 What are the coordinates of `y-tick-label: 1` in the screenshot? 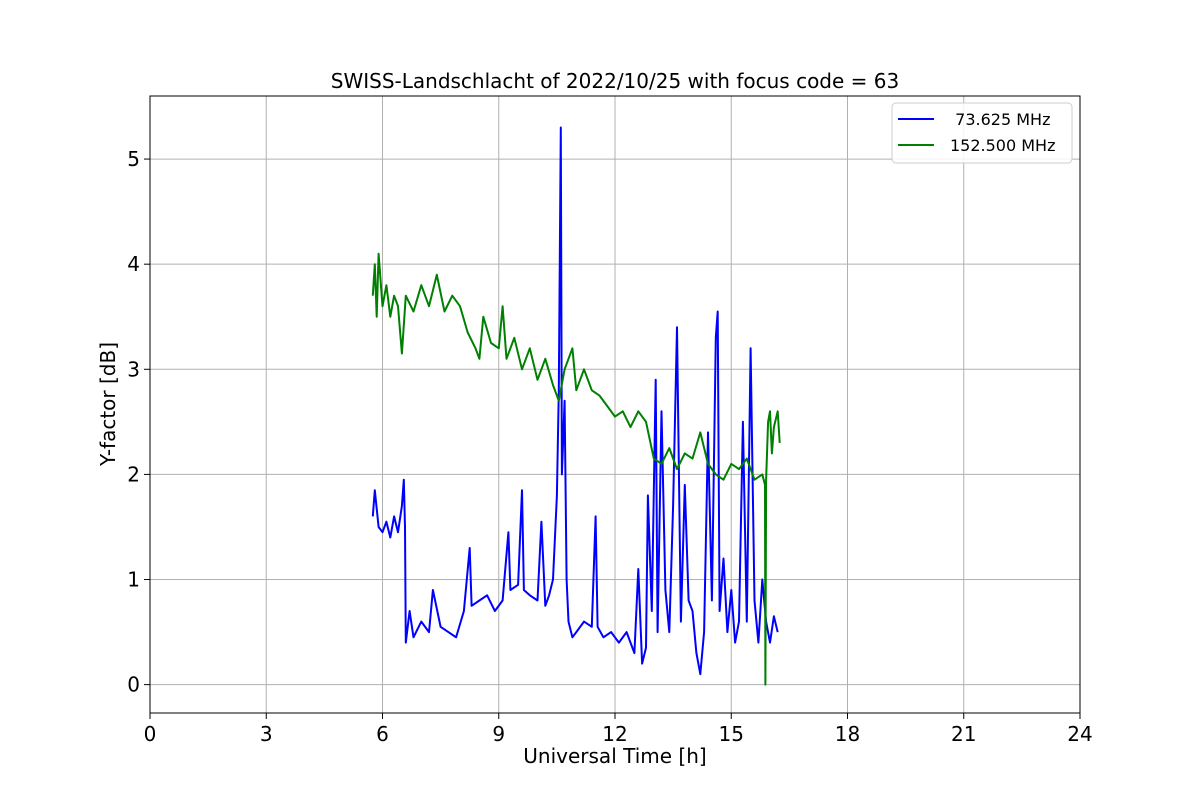 It's located at (133, 580).